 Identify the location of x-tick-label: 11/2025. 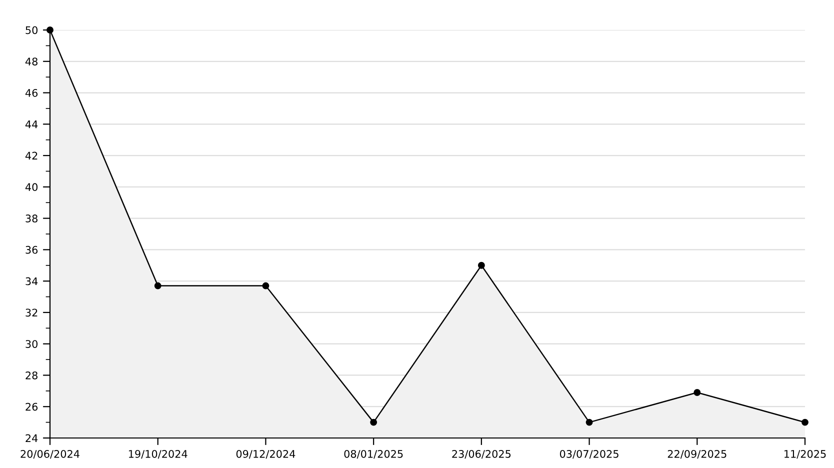
(805, 454).